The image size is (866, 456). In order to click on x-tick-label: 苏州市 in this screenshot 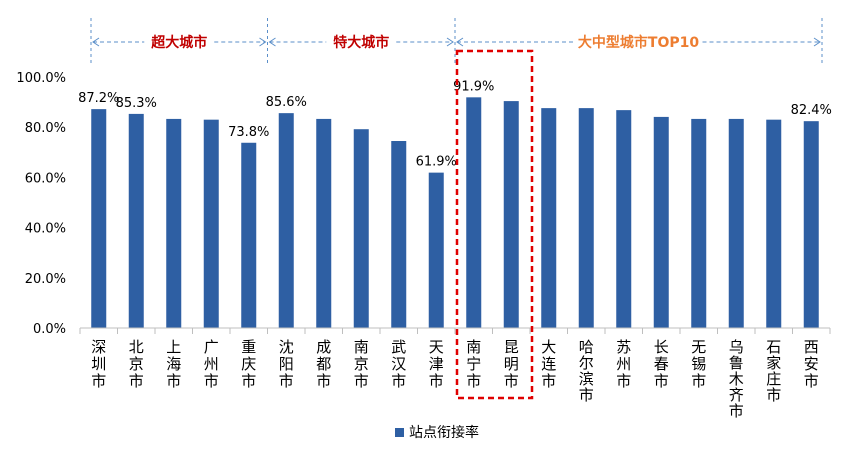, I will do `click(623, 364)`.